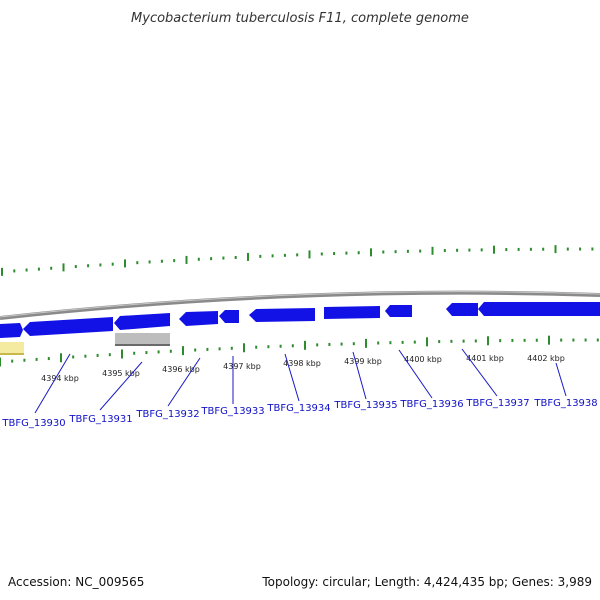 The image size is (600, 600). I want to click on gene-label: TBFG_13938, so click(565, 403).